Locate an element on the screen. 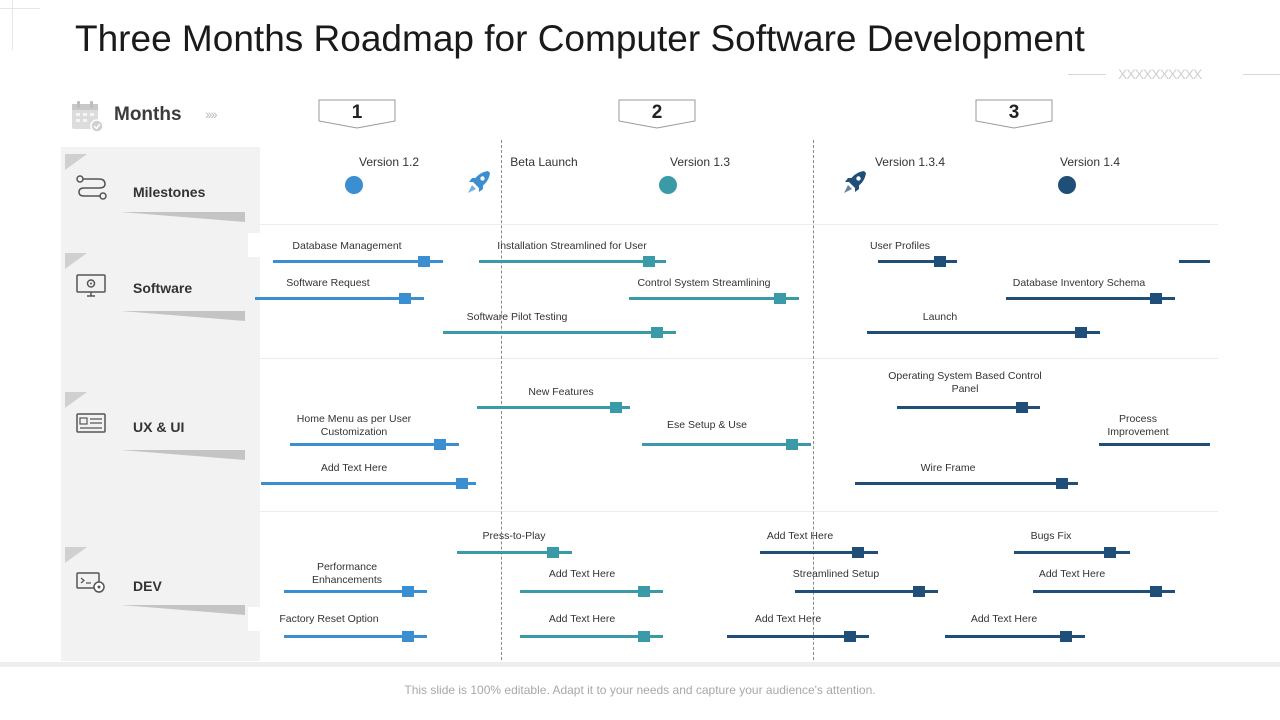 The image size is (1280, 720). code-gear-icon is located at coordinates (91, 585).